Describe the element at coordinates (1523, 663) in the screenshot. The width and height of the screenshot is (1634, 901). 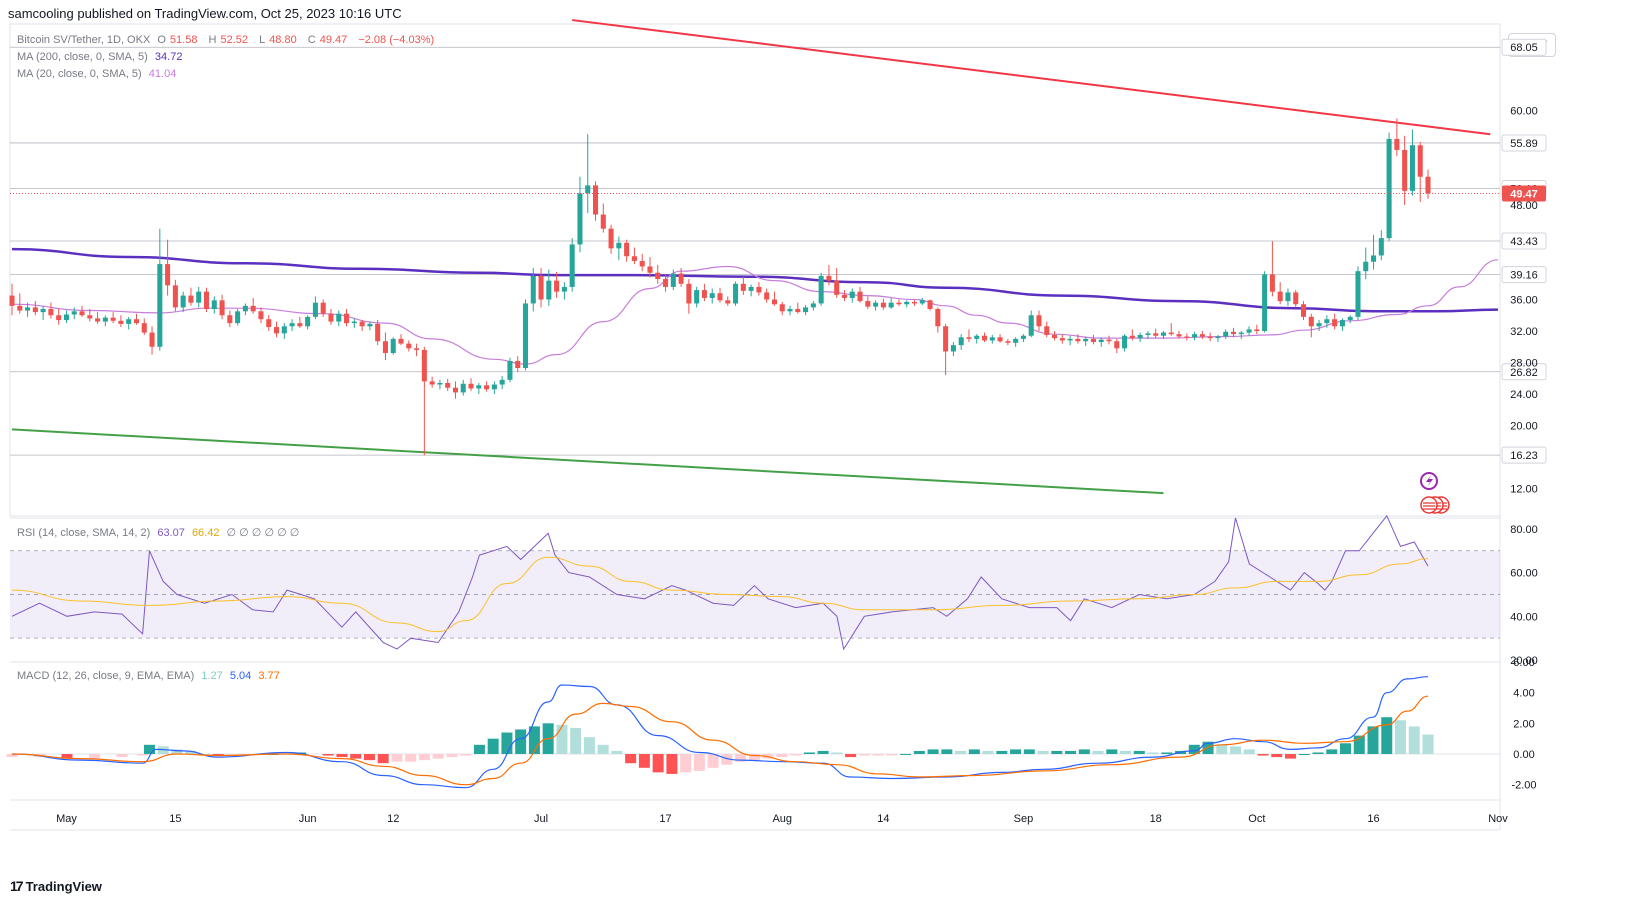
I see `macd-axis-label: 6.00` at that location.